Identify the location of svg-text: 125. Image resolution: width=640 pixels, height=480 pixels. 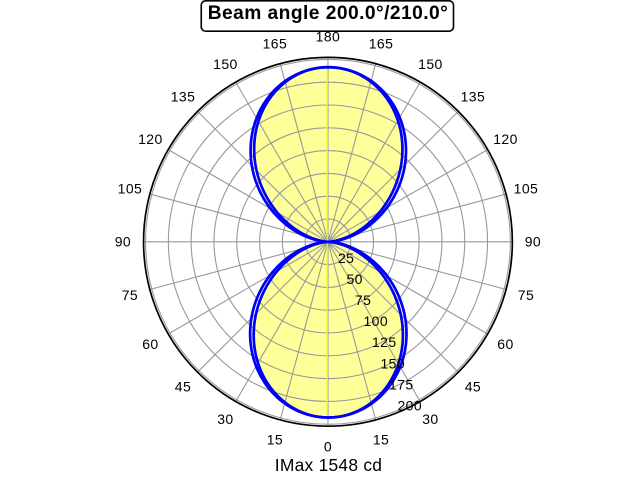
(384, 342).